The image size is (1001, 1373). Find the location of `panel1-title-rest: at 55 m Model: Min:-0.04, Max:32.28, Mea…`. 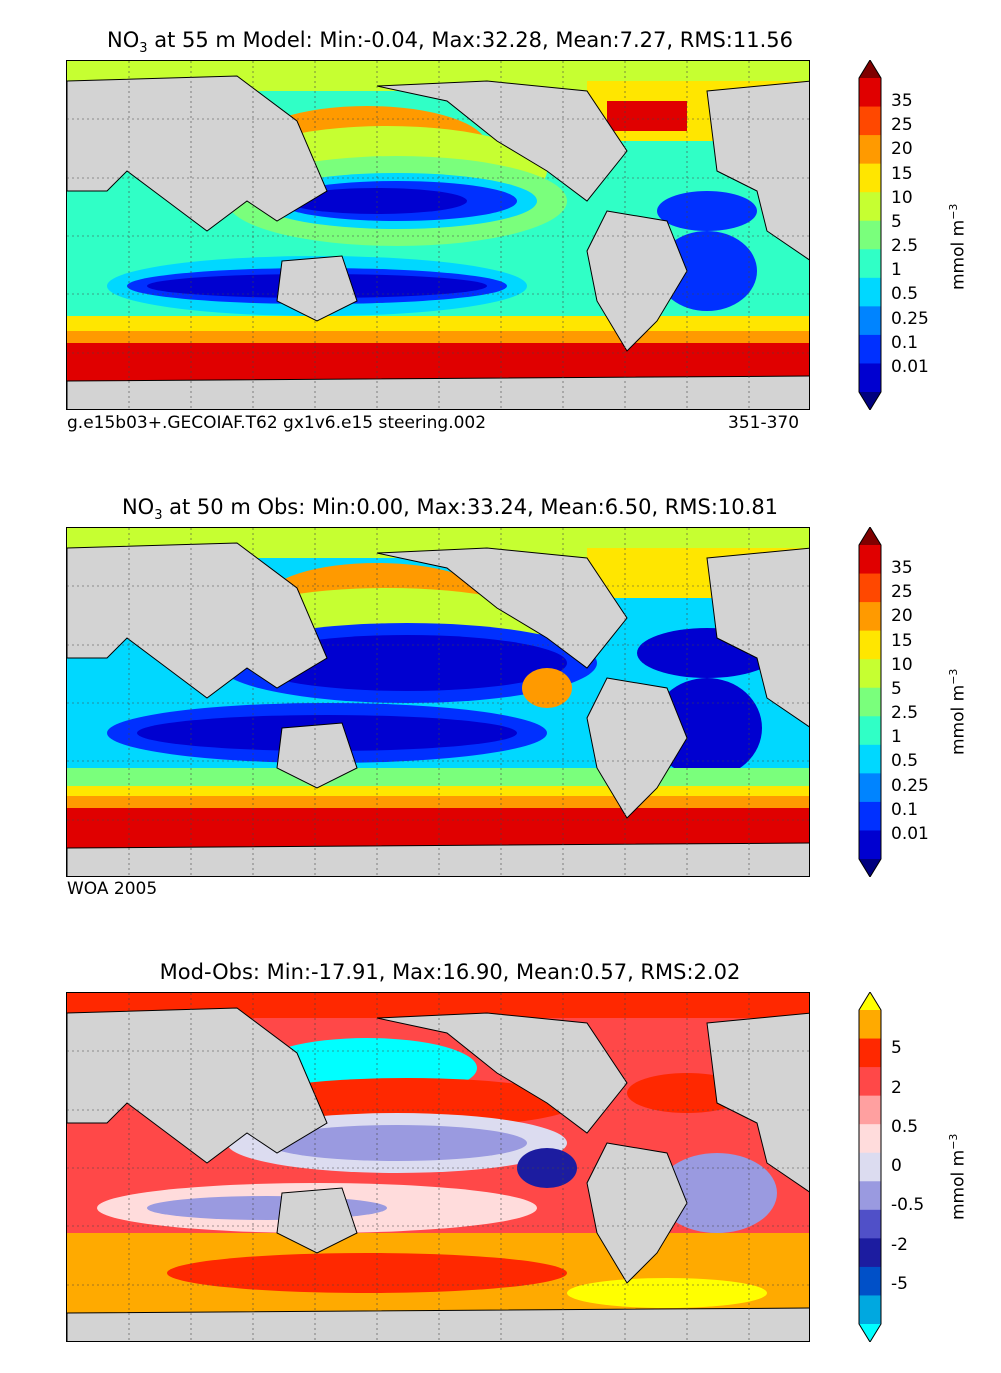

panel1-title-rest: at 55 m Model: Min:-0.04, Max:32.28, Mea… is located at coordinates (470, 40).